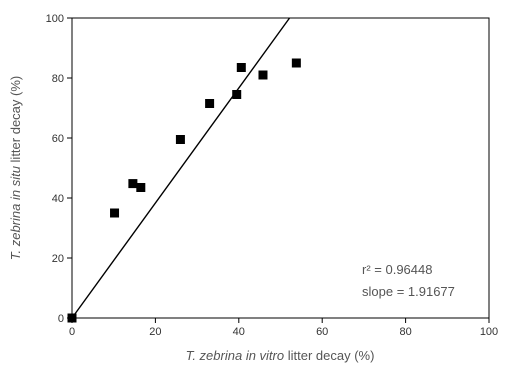 The image size is (505, 374). I want to click on x-tick-label: 60, so click(322, 332).